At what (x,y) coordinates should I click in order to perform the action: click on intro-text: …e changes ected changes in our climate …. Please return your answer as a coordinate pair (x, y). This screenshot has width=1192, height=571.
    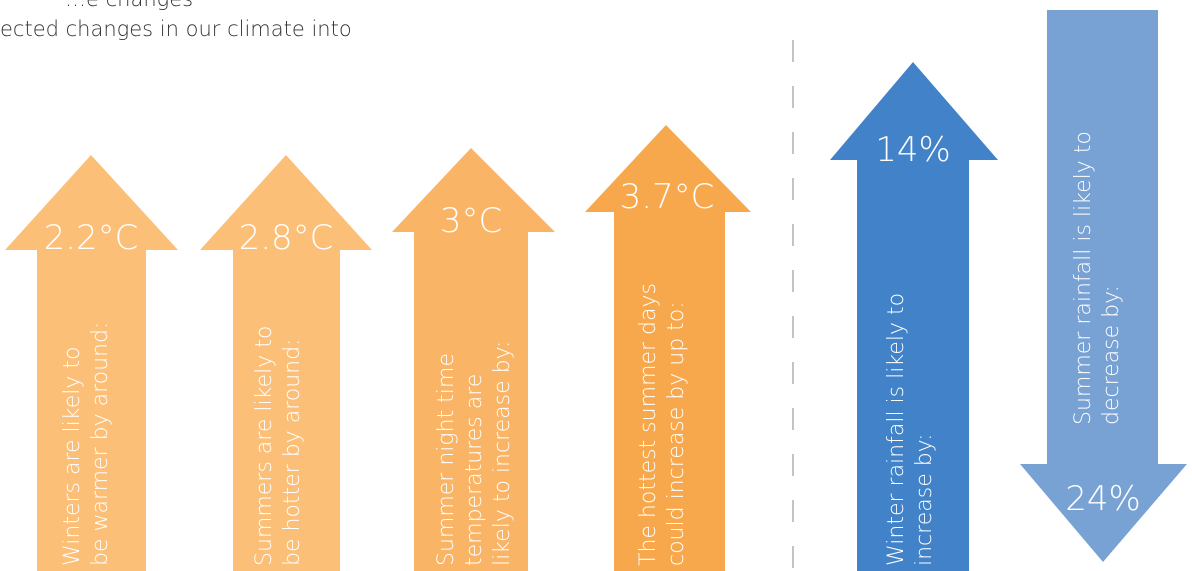
    Looking at the image, I should click on (350, 25).